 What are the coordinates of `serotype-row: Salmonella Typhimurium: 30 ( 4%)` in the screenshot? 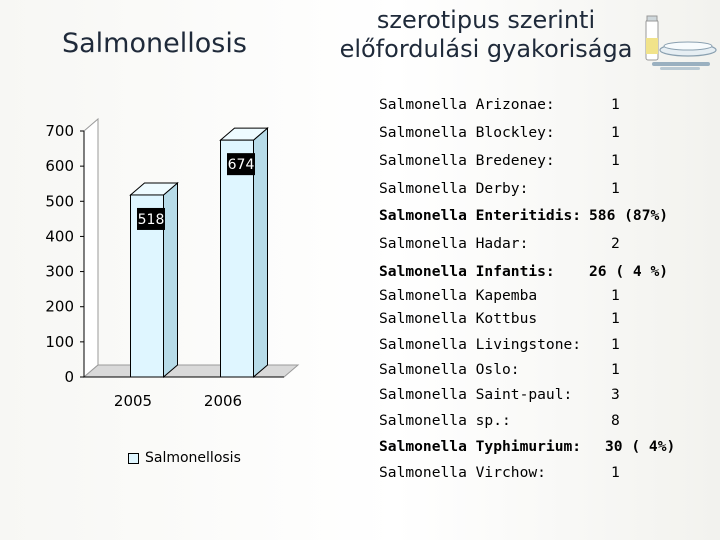 It's located at (527, 446).